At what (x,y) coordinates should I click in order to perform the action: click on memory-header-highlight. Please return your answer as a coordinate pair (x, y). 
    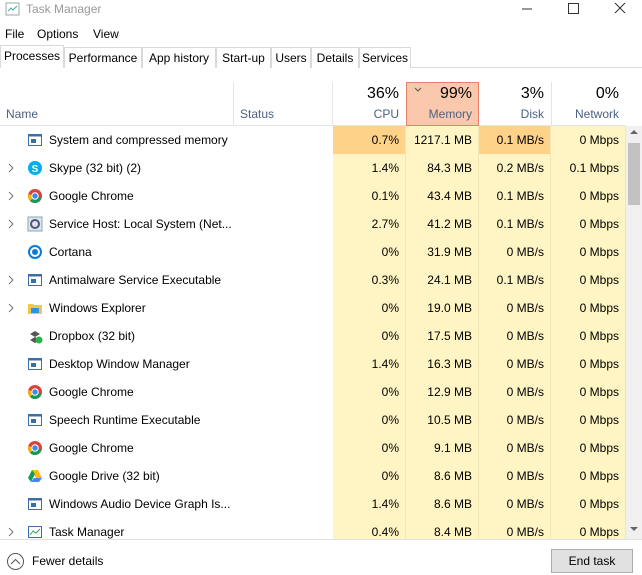
    Looking at the image, I should click on (442, 104).